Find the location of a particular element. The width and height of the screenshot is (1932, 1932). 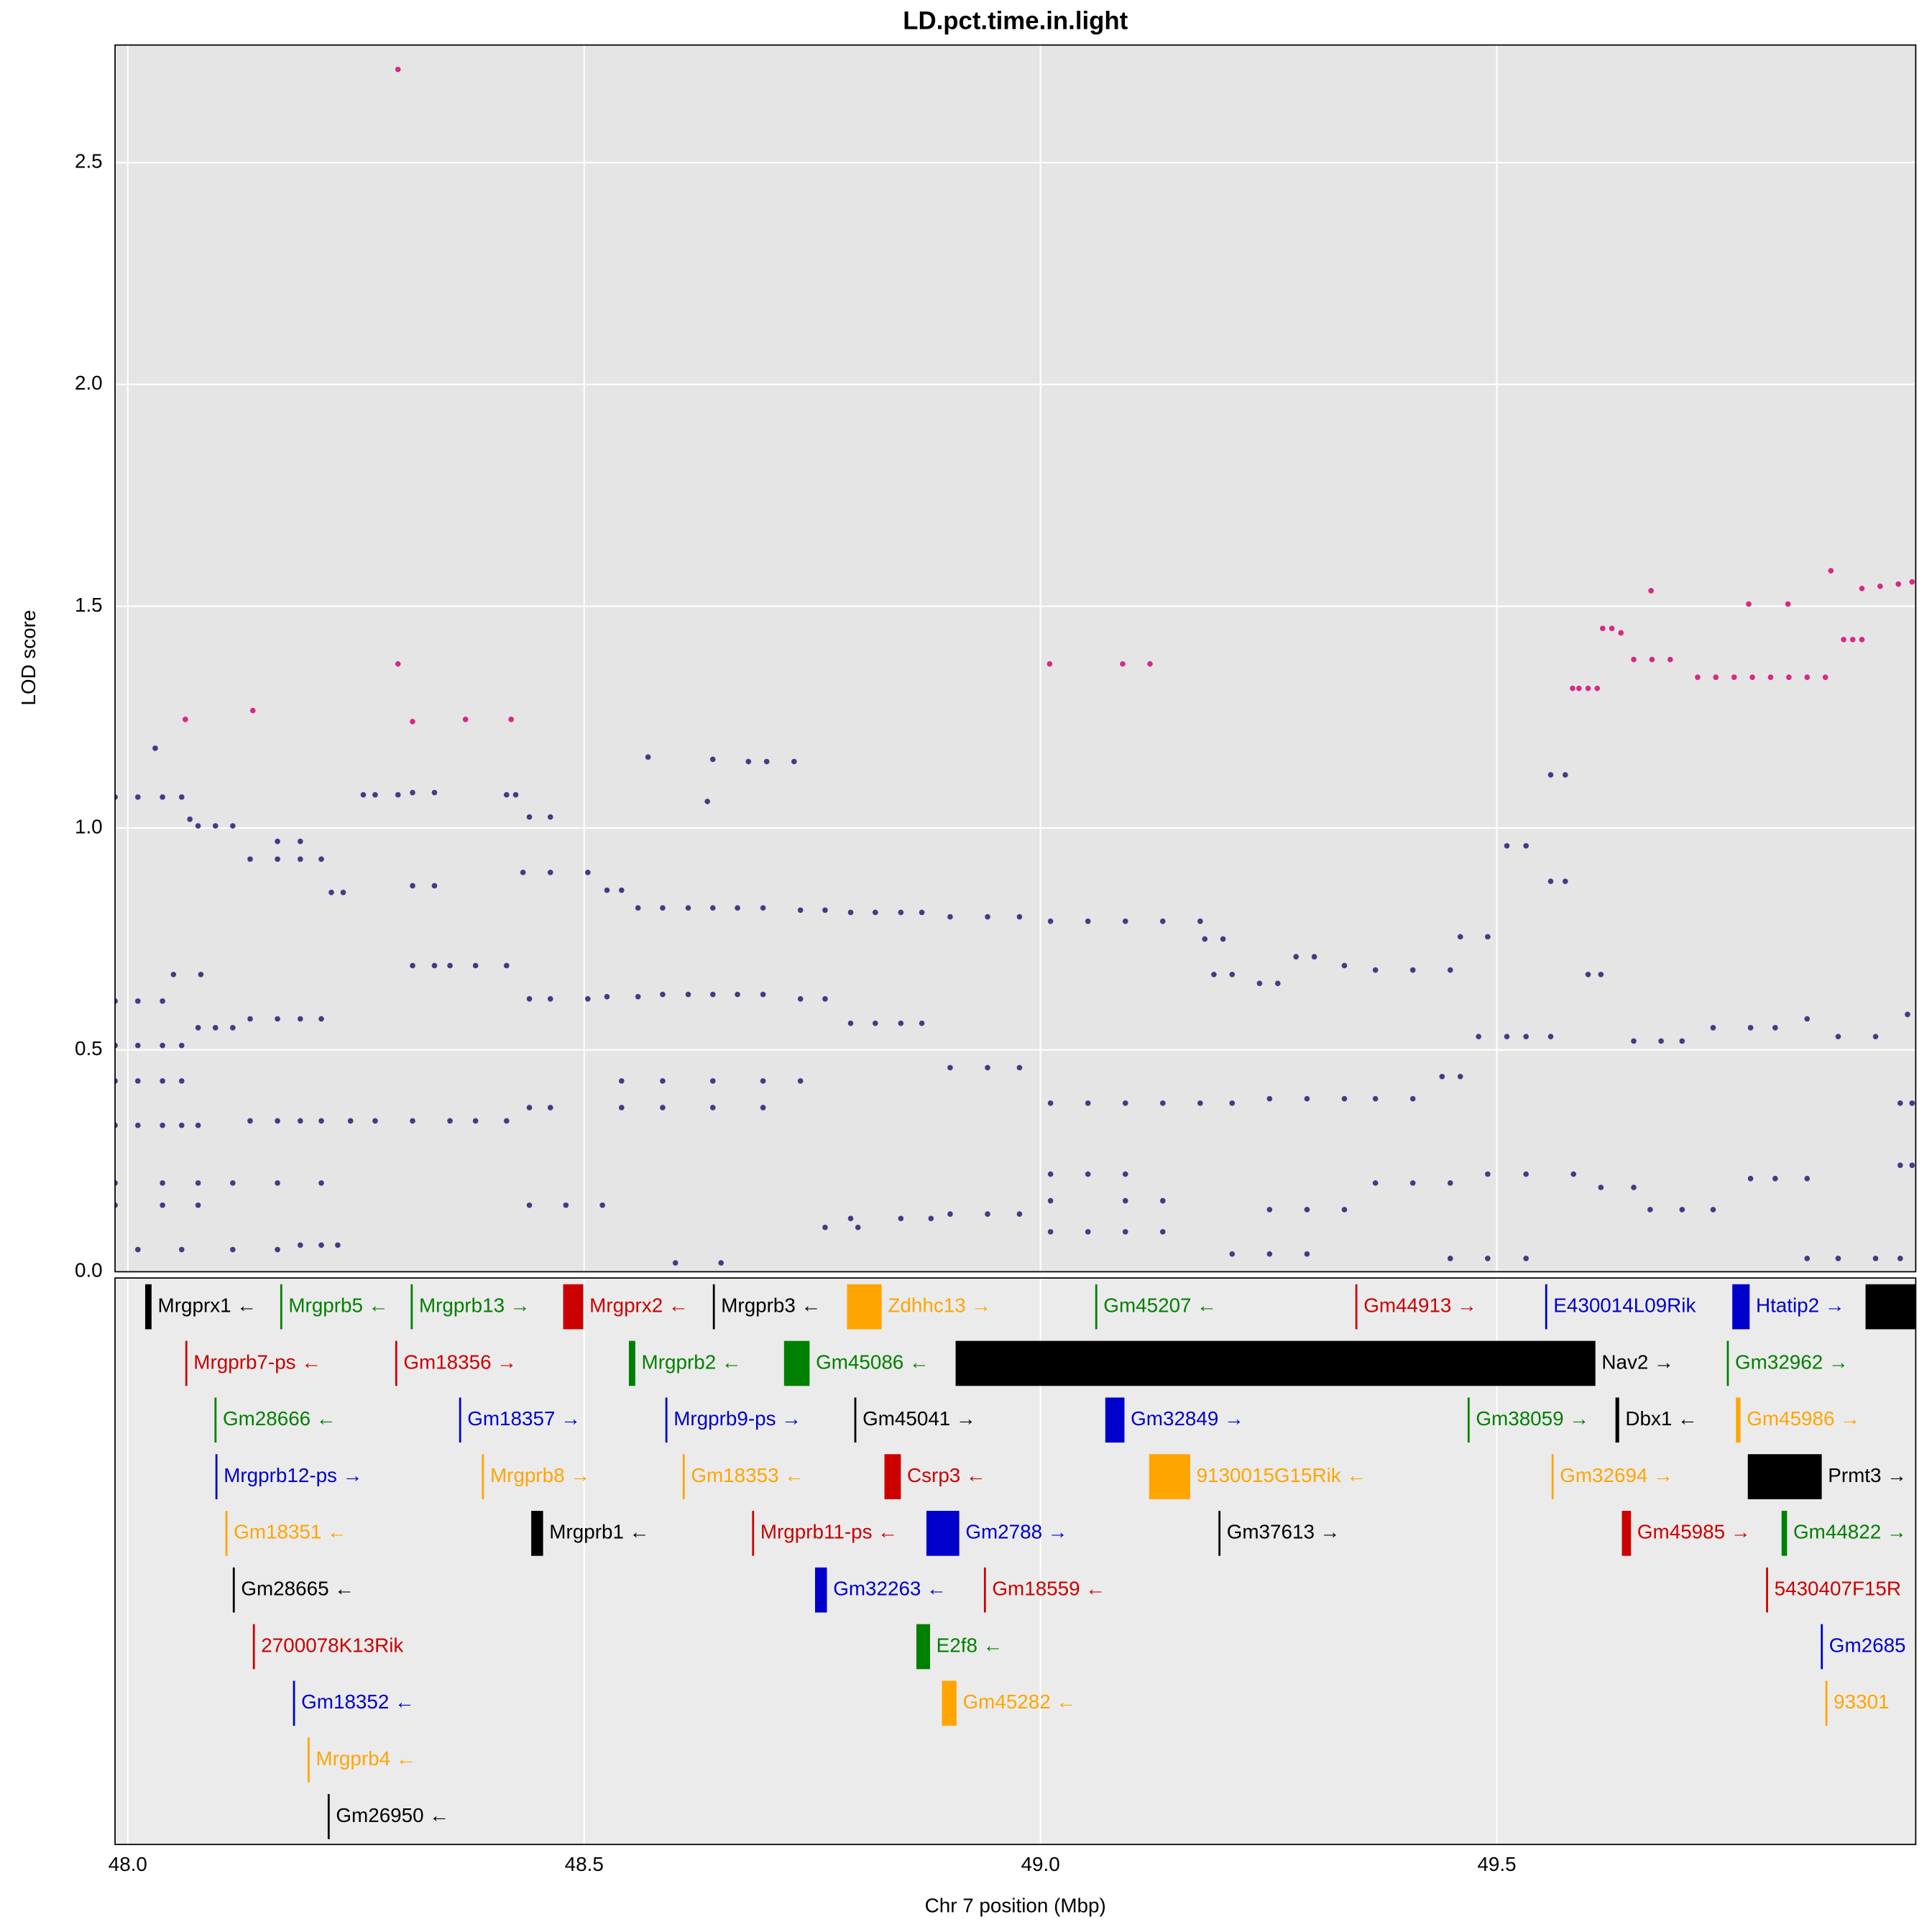

gene-label: Mrgprx2 ← is located at coordinates (639, 1305).